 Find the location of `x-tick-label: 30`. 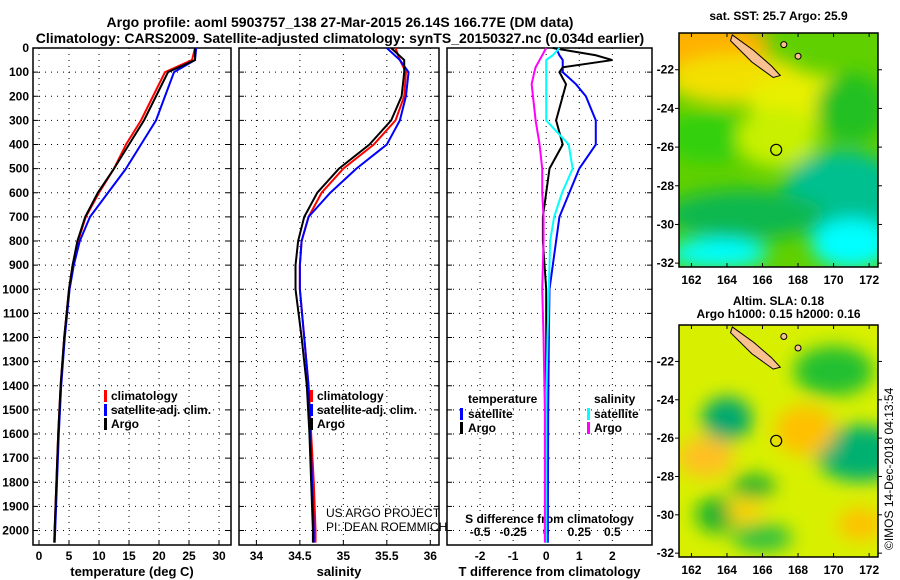

x-tick-label: 30 is located at coordinates (219, 556).